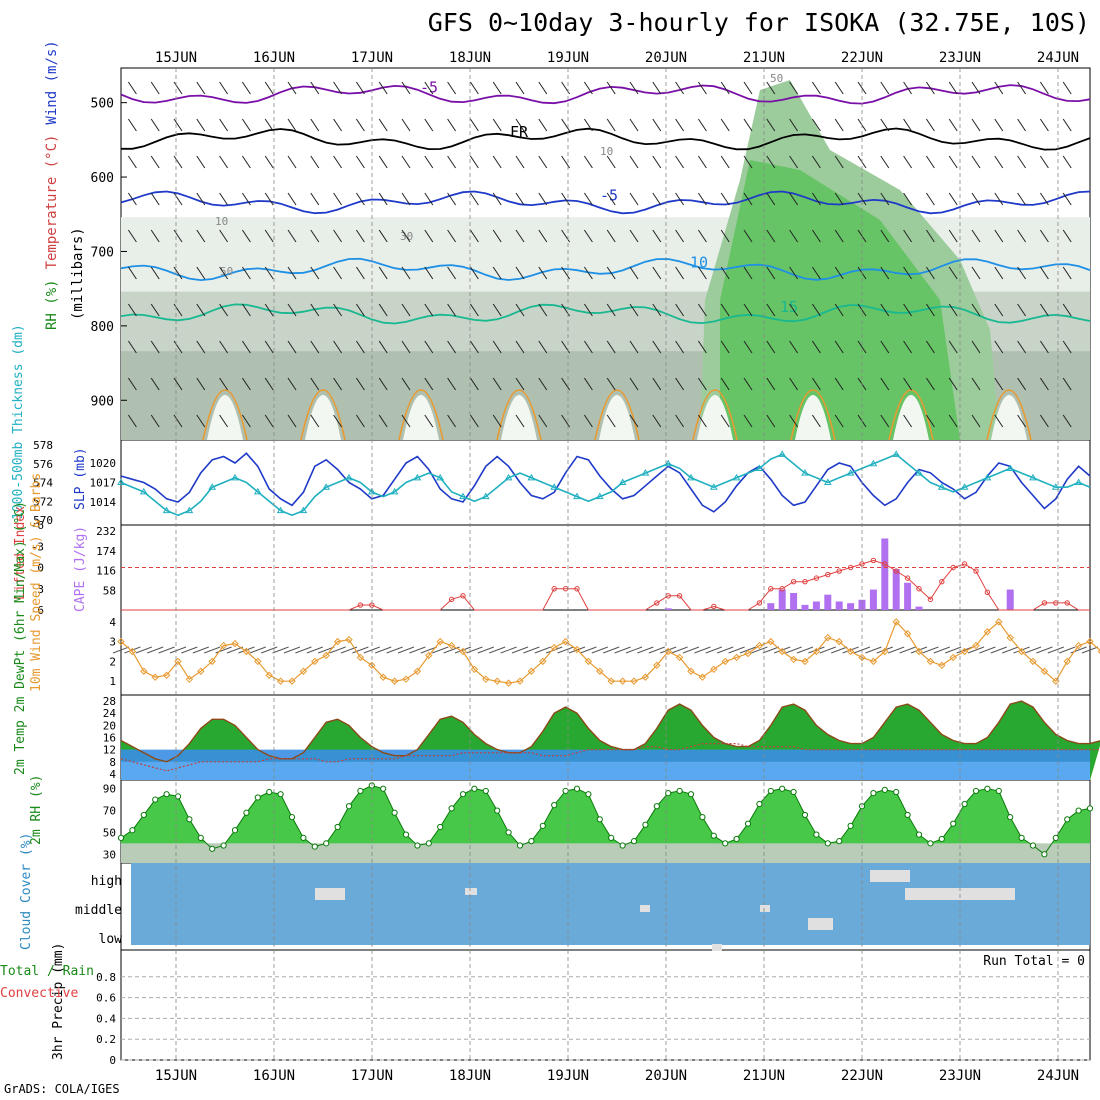 The image size is (1100, 1100). I want to click on y-tick-label: 0.2, so click(106, 1039).